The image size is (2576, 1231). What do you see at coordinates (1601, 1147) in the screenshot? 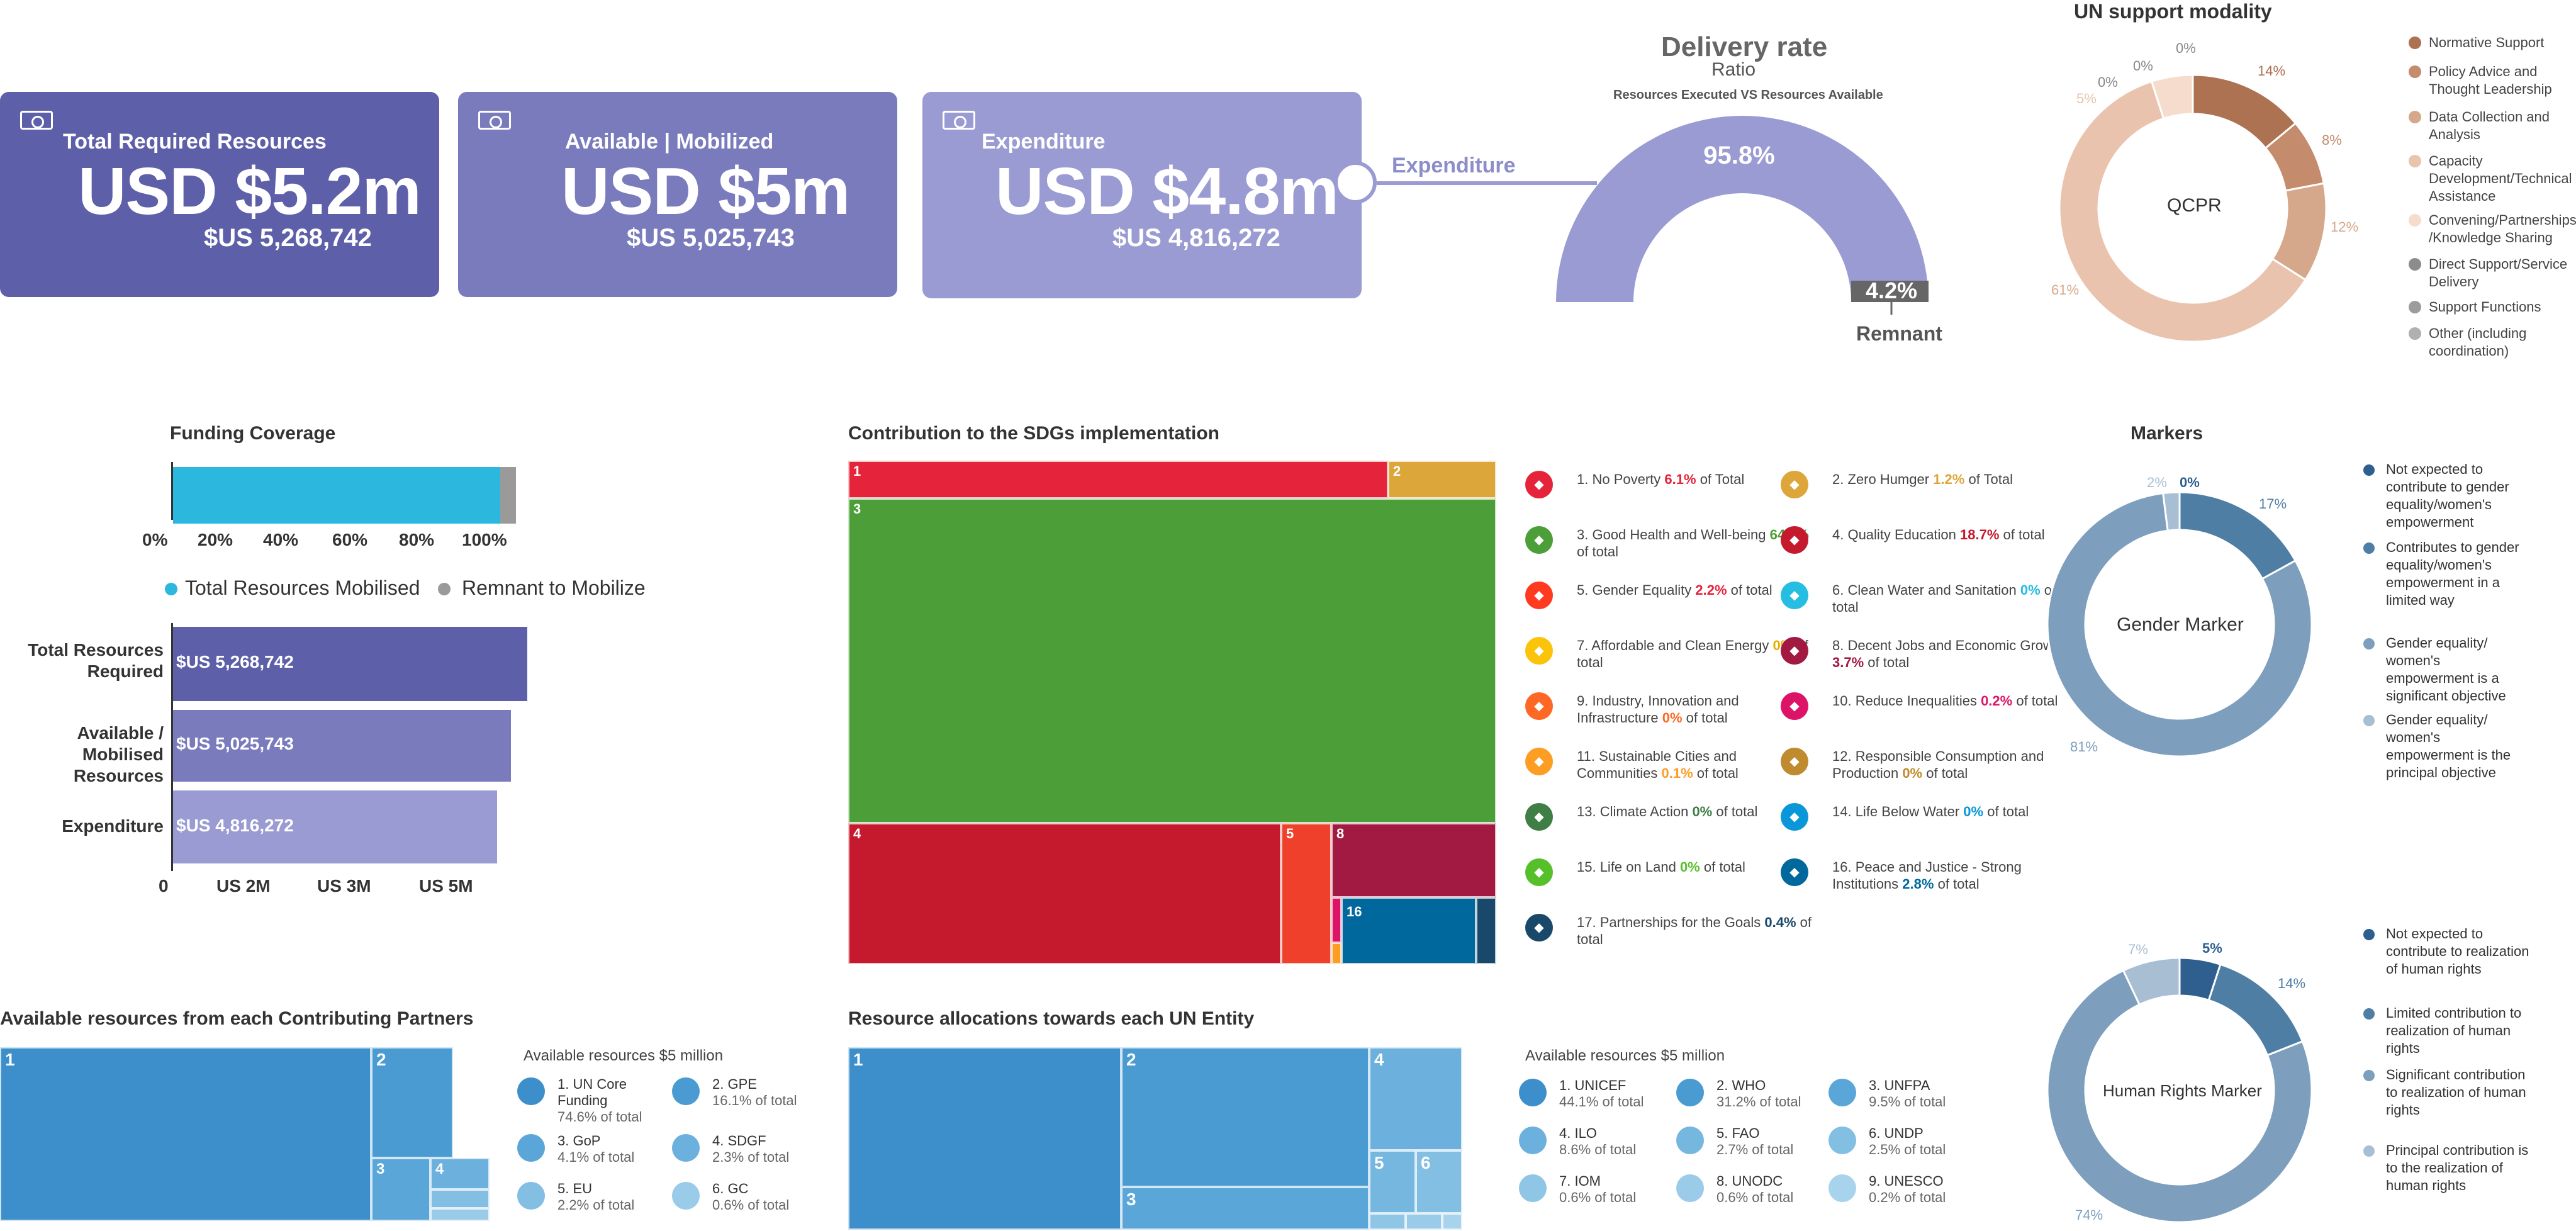
I see `entity-item: 4. ILO 8.6% of total` at bounding box center [1601, 1147].